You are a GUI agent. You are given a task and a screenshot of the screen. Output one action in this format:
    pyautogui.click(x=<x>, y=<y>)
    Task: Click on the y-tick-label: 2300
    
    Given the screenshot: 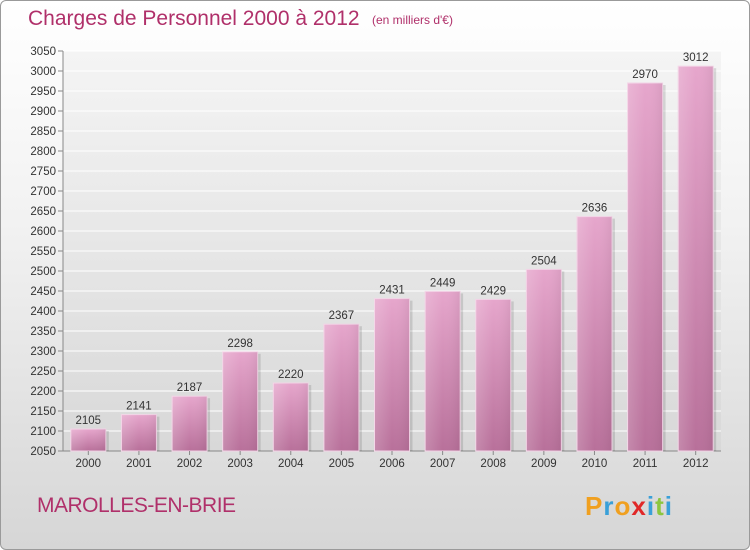 What is the action you would take?
    pyautogui.click(x=43, y=352)
    